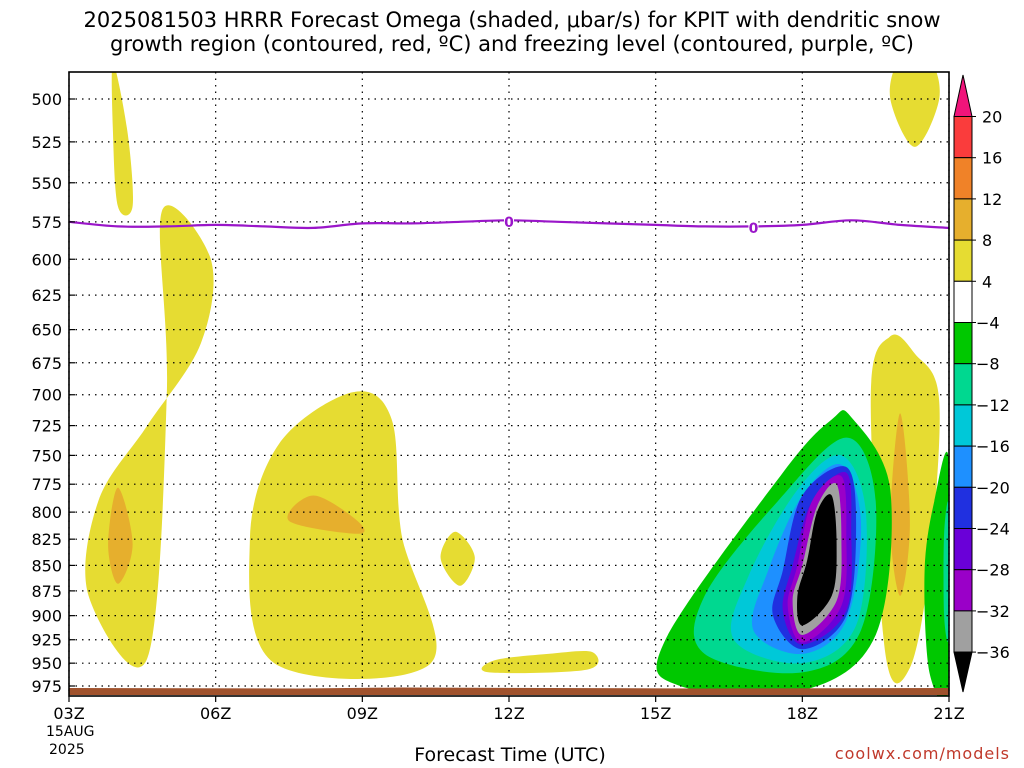 The height and width of the screenshot is (768, 1024). I want to click on colorbar-label-16: 16, so click(992, 158).